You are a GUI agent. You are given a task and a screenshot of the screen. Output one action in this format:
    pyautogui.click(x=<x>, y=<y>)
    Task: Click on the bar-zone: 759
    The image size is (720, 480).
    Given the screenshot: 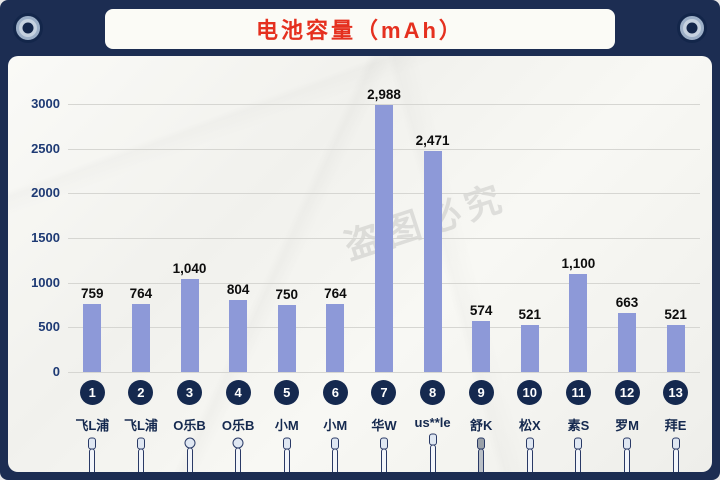 What is the action you would take?
    pyautogui.click(x=92, y=226)
    